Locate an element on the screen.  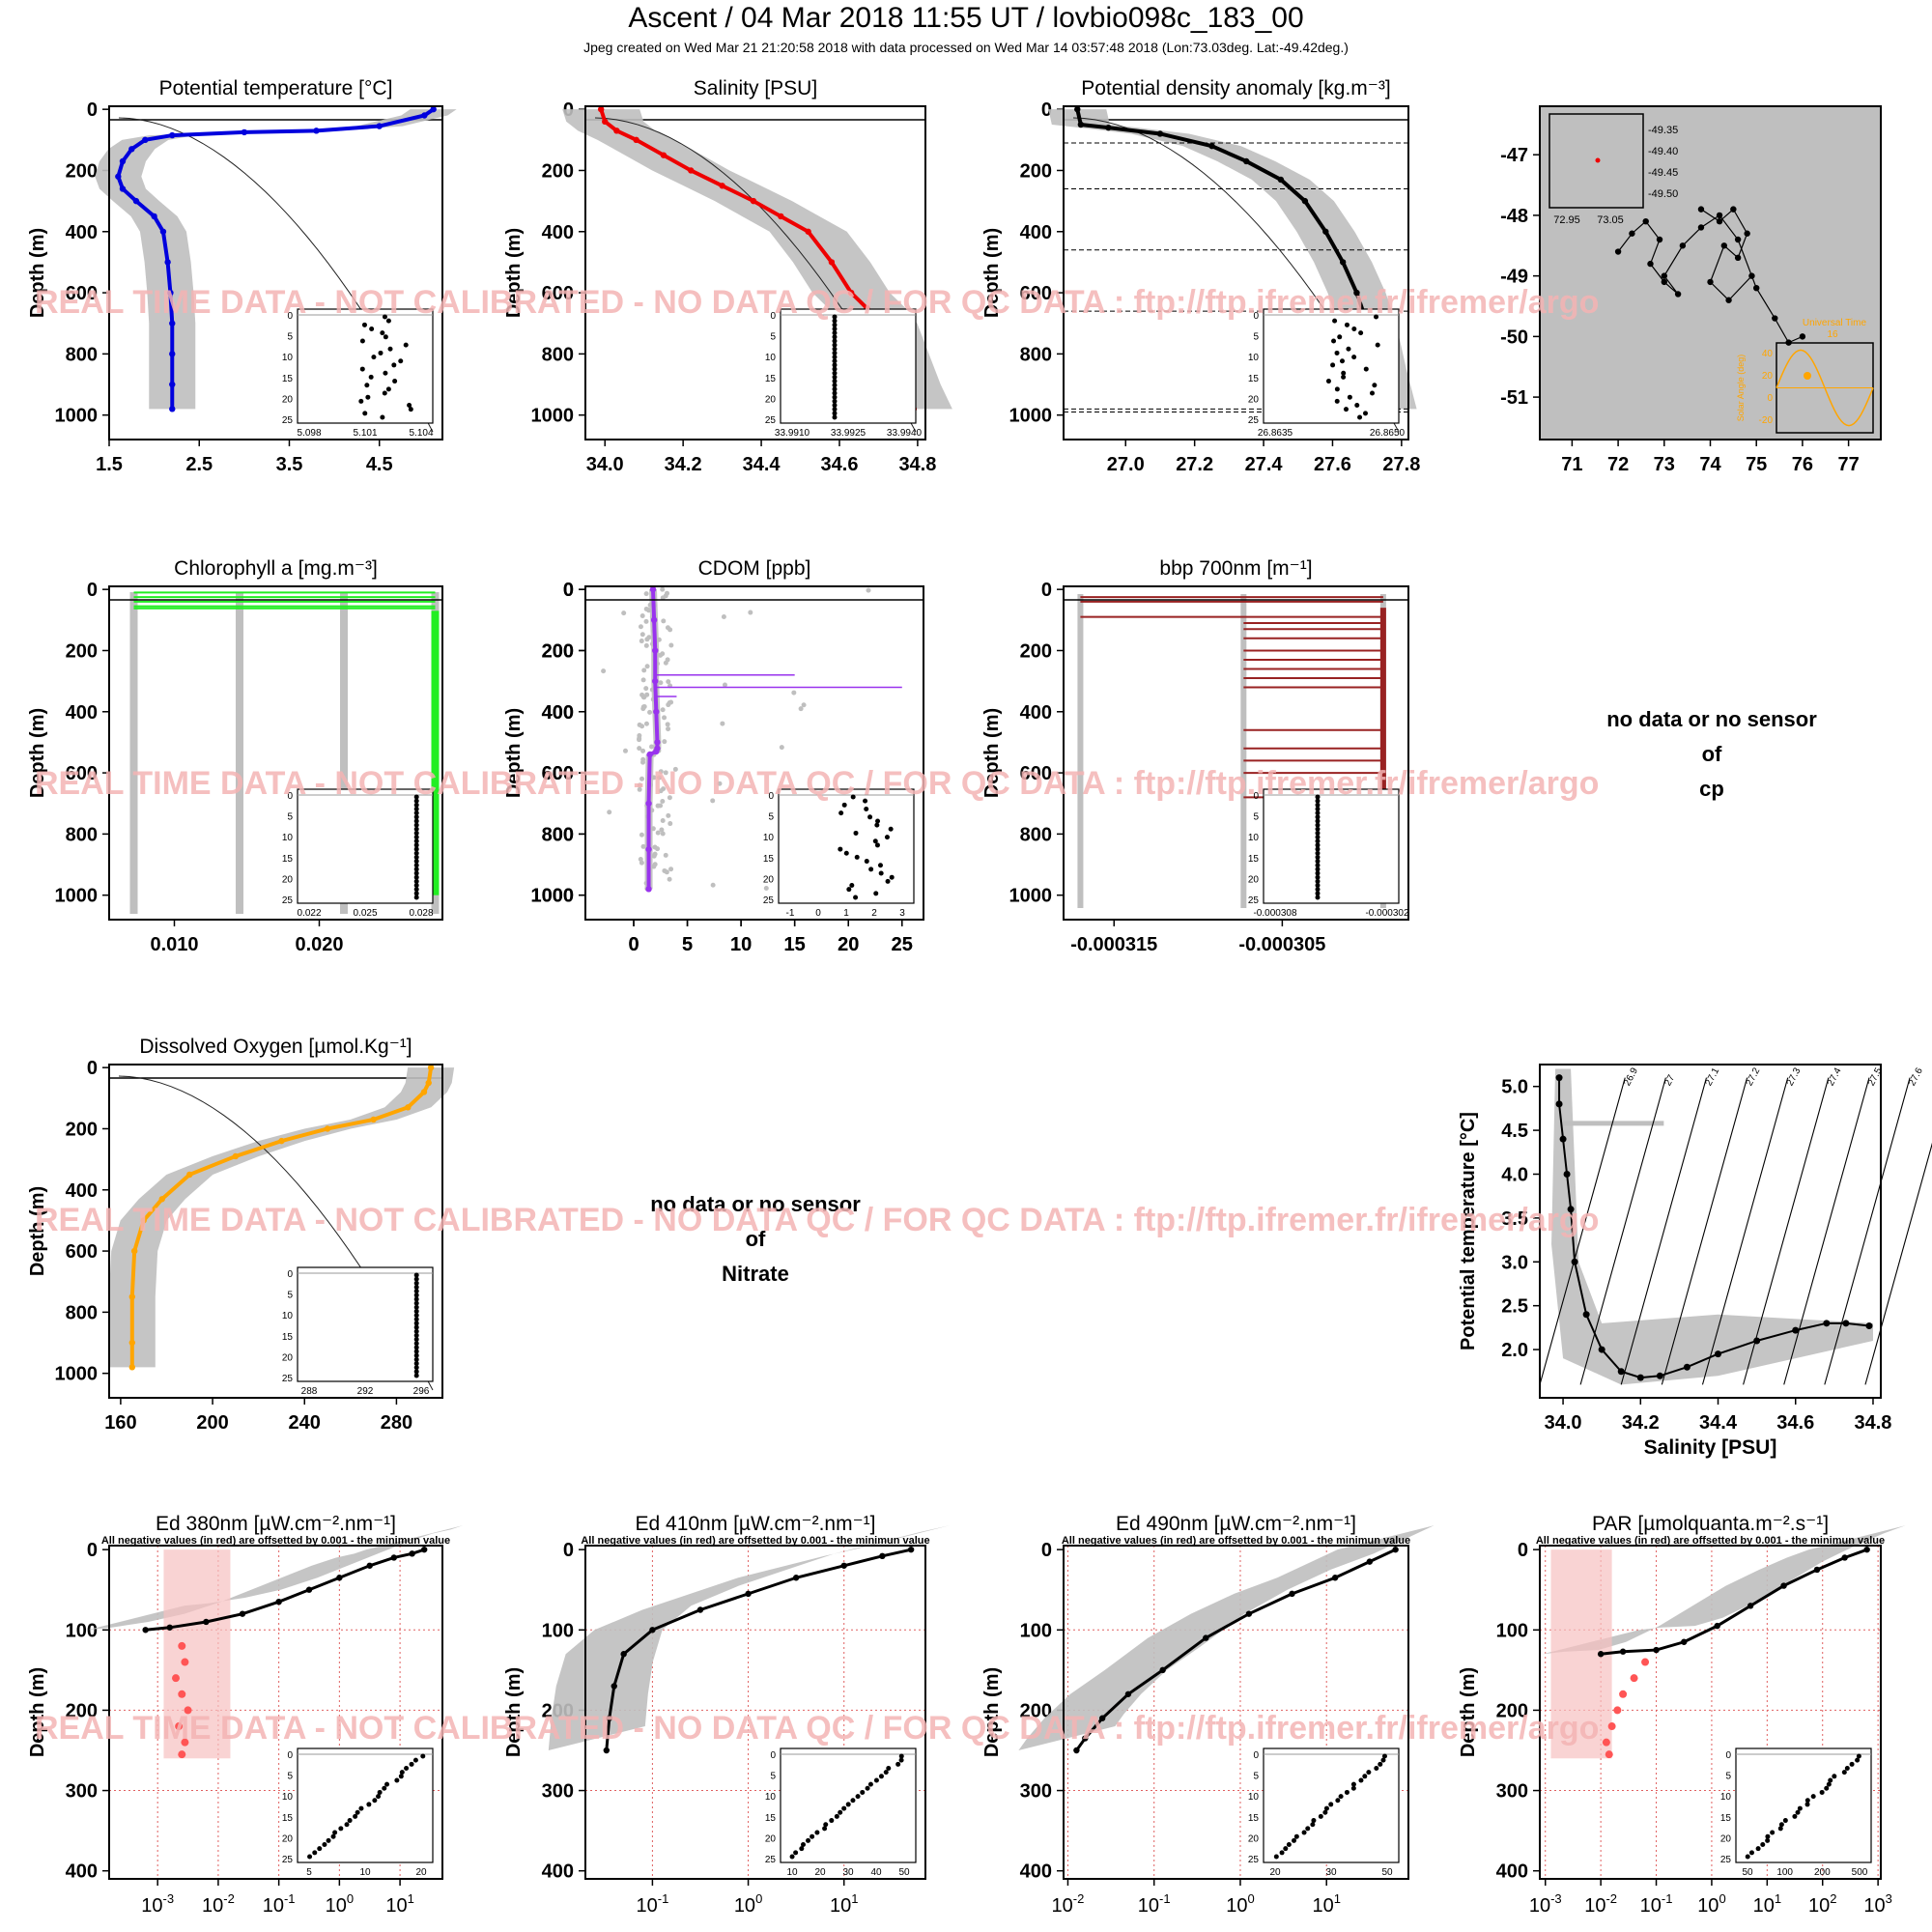
y-tick-label: 100 is located at coordinates (558, 1630).